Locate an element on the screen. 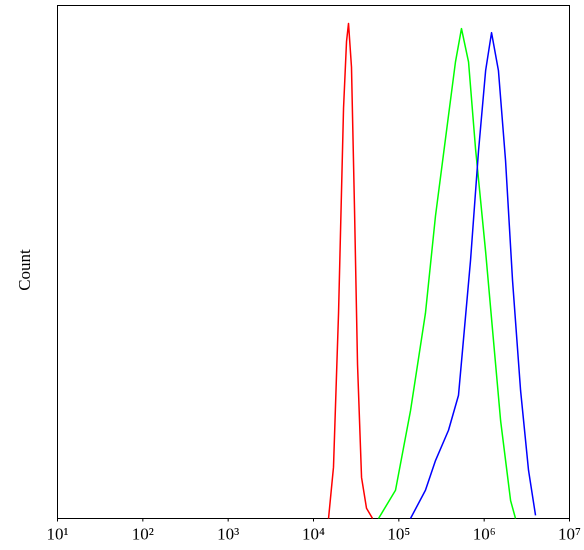  x-tick-label: 10² is located at coordinates (143, 533).